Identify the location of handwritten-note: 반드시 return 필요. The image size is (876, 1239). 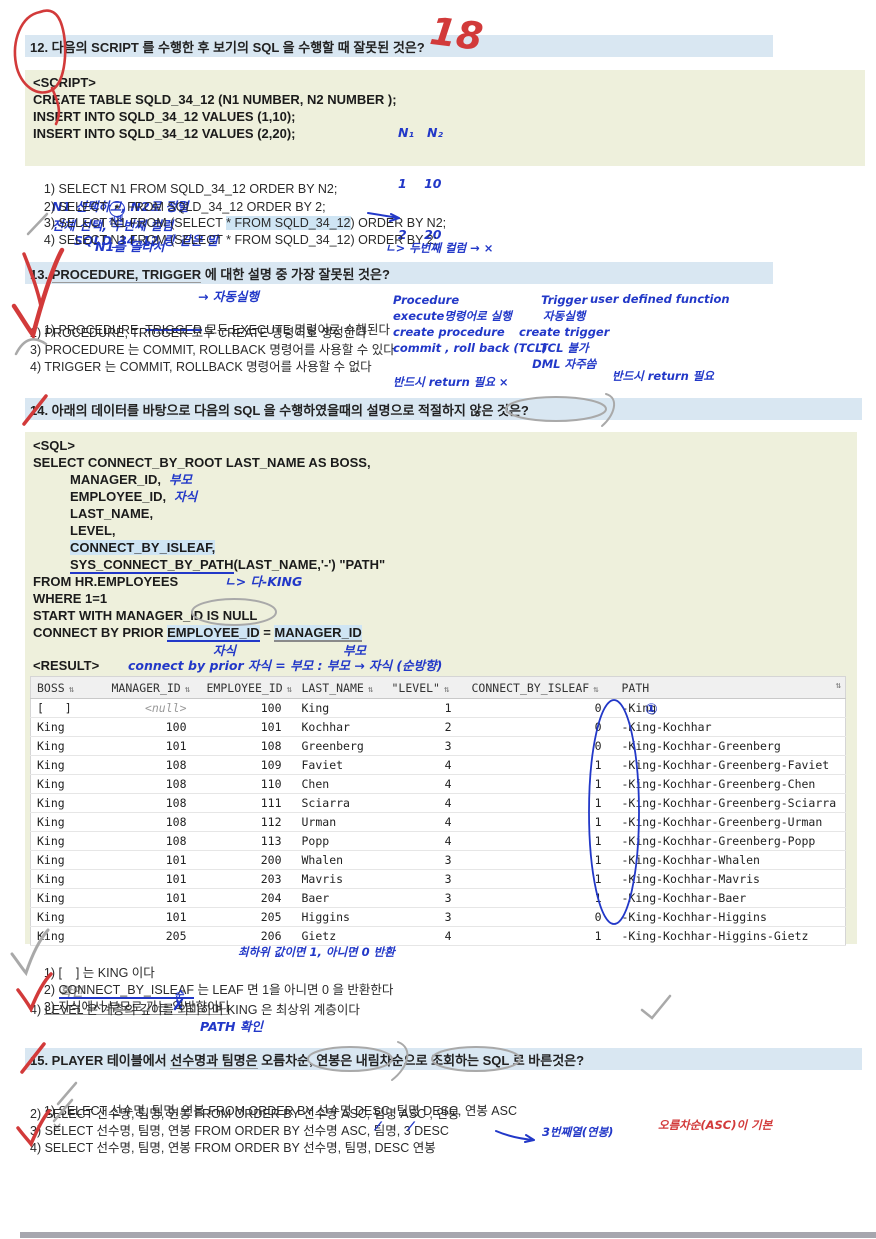
(663, 376).